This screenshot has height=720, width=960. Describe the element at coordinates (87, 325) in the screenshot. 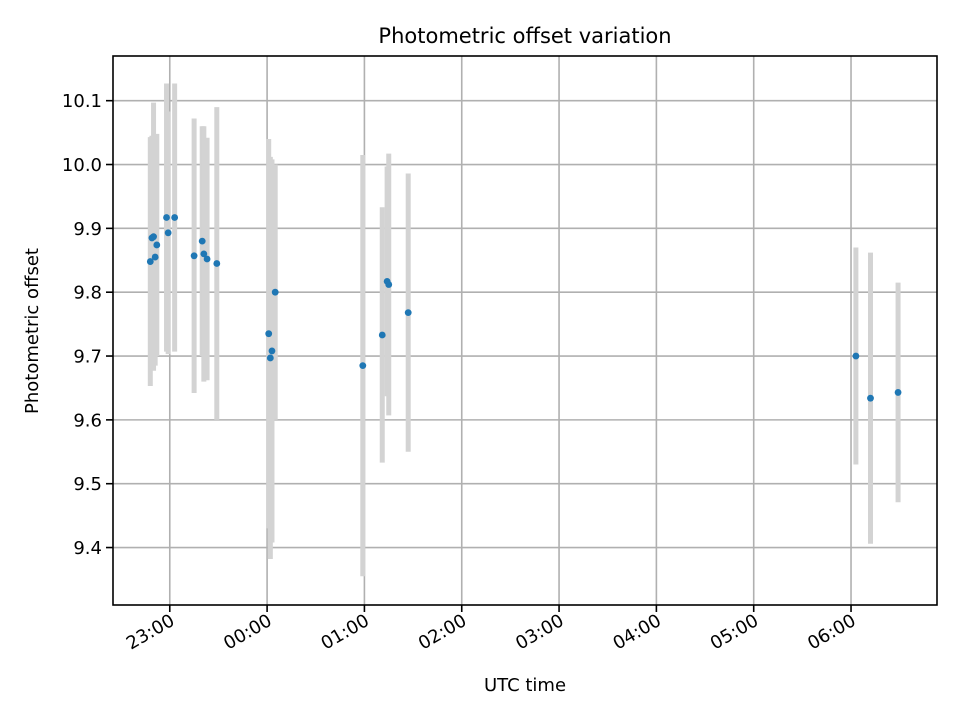

I see `y-axis-ticks: 9.4 9.5 9.6 9.7 9.8 9.9 10.0 10.1` at that location.